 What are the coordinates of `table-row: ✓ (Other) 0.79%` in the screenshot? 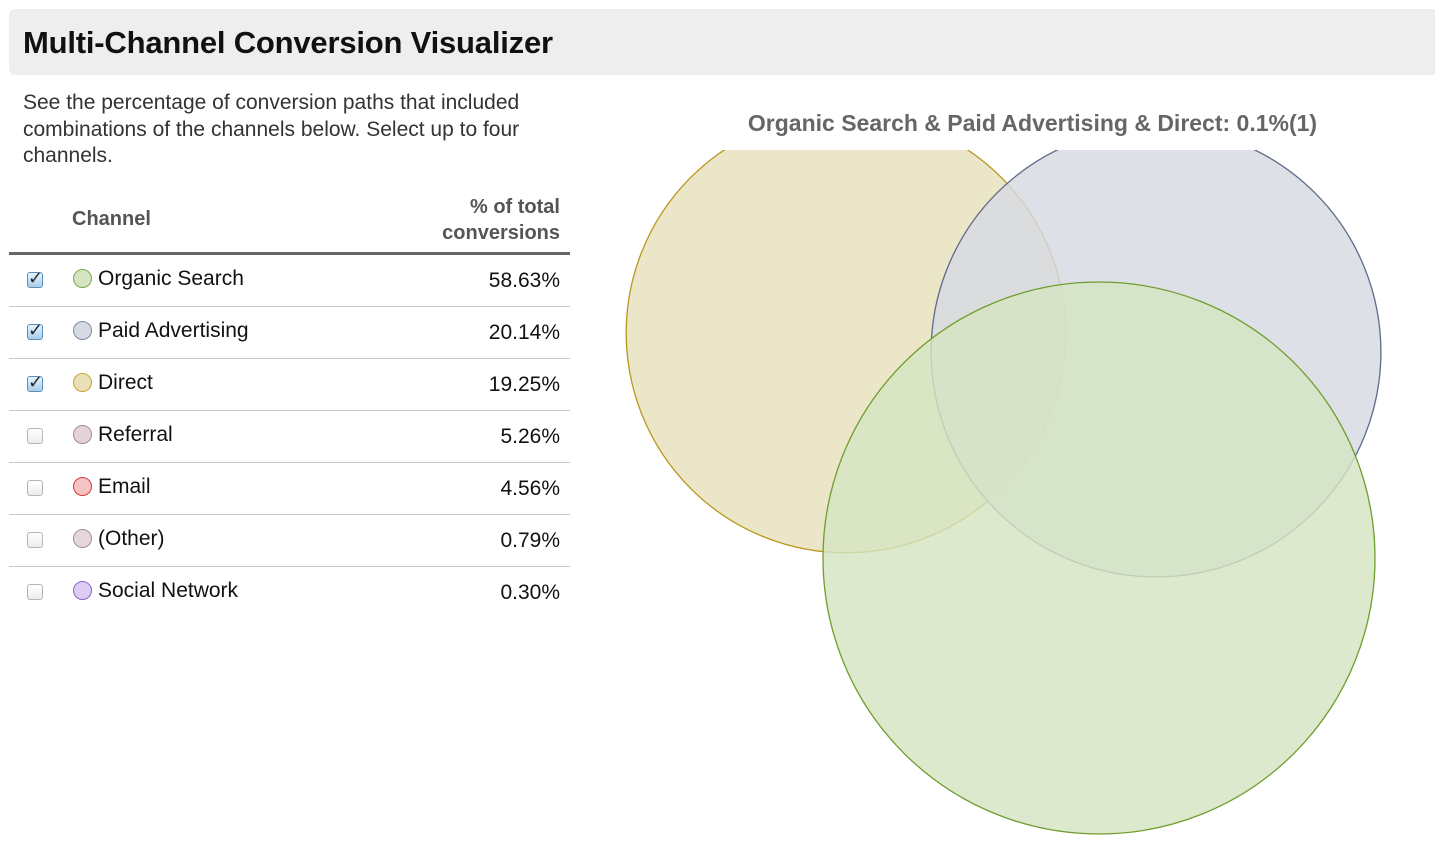 It's located at (289, 541).